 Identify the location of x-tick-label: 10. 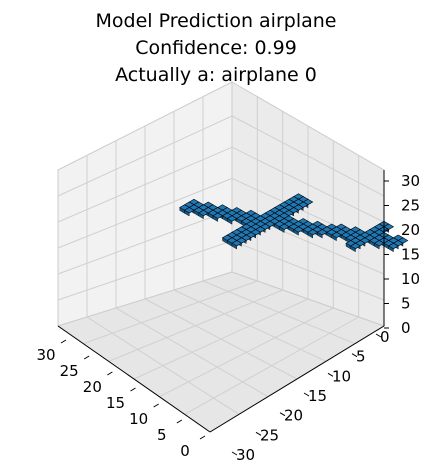
(138, 419).